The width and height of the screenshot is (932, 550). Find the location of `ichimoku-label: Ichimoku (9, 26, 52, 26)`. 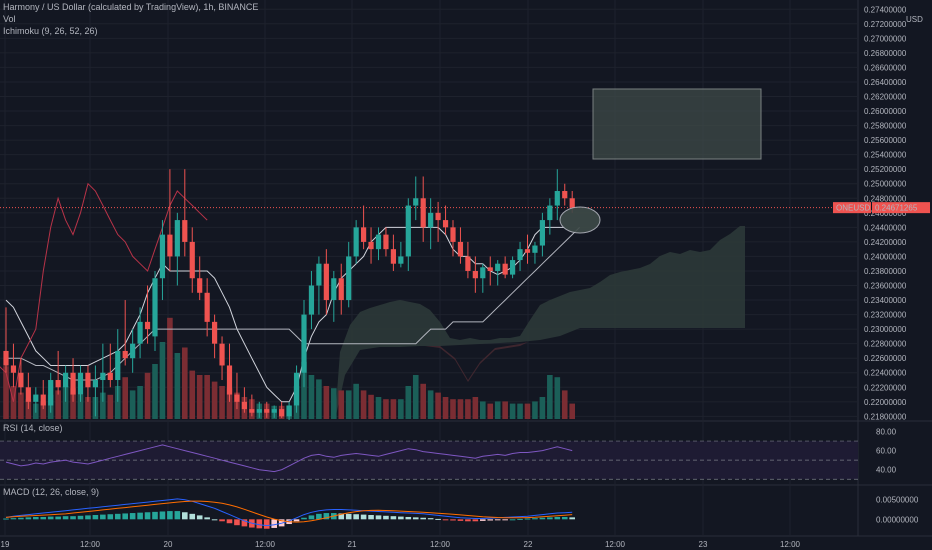

ichimoku-label: Ichimoku (9, 26, 52, 26) is located at coordinates (50, 31).